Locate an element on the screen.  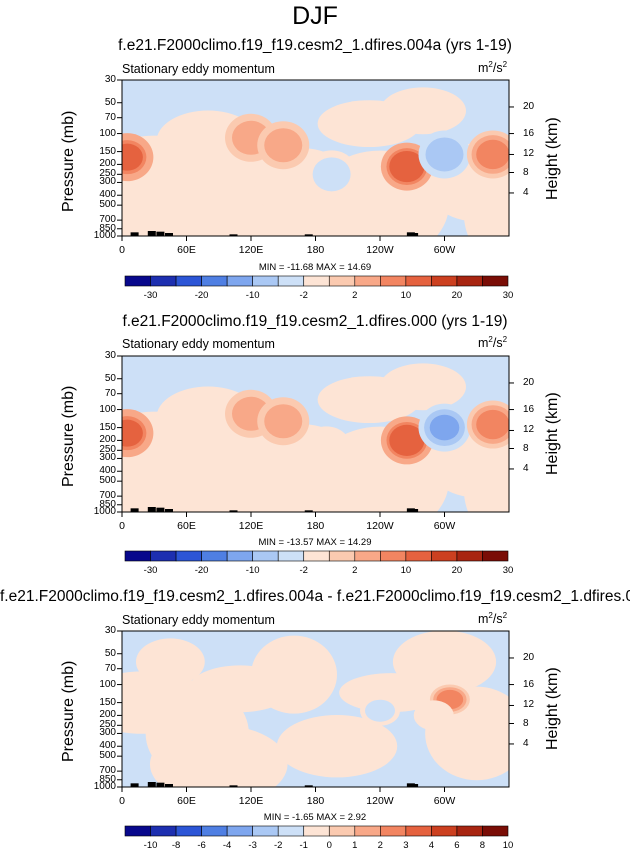
panel-2-lon-tick: 0 is located at coordinates (122, 526).